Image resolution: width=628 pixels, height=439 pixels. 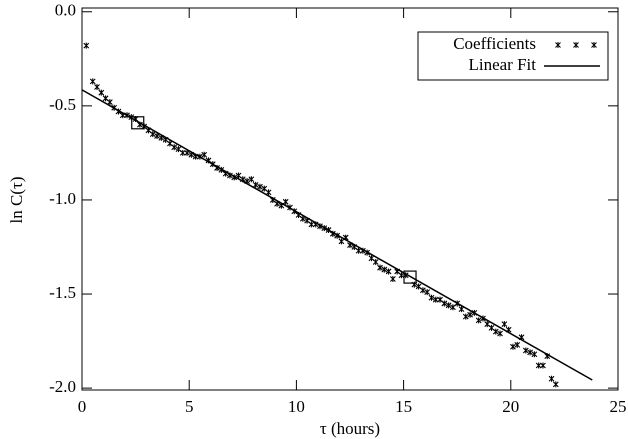 What do you see at coordinates (510, 406) in the screenshot?
I see `x-tick-label: 20` at bounding box center [510, 406].